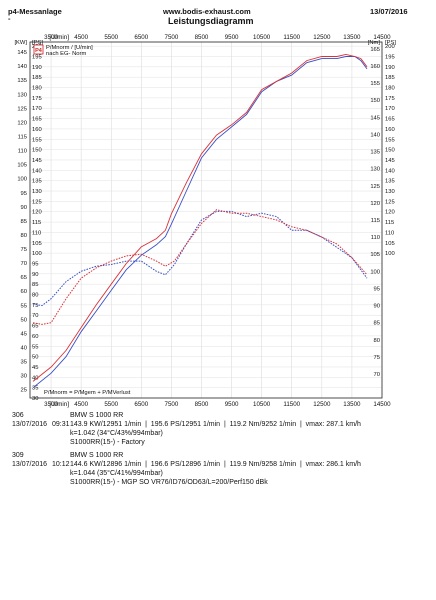  I want to click on x-tick-label-top: 4500, so click(81, 37).